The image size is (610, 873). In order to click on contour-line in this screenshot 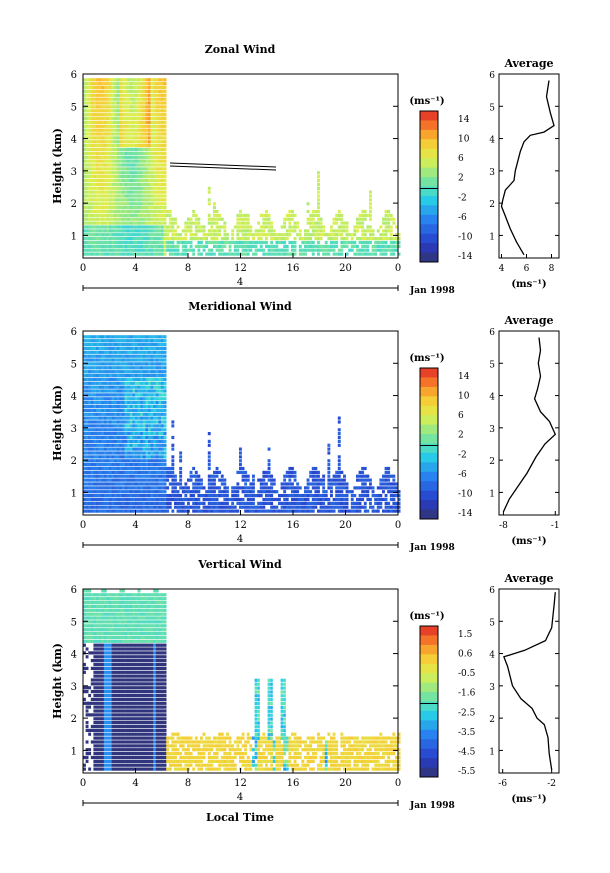, I will do `click(223, 166)`.